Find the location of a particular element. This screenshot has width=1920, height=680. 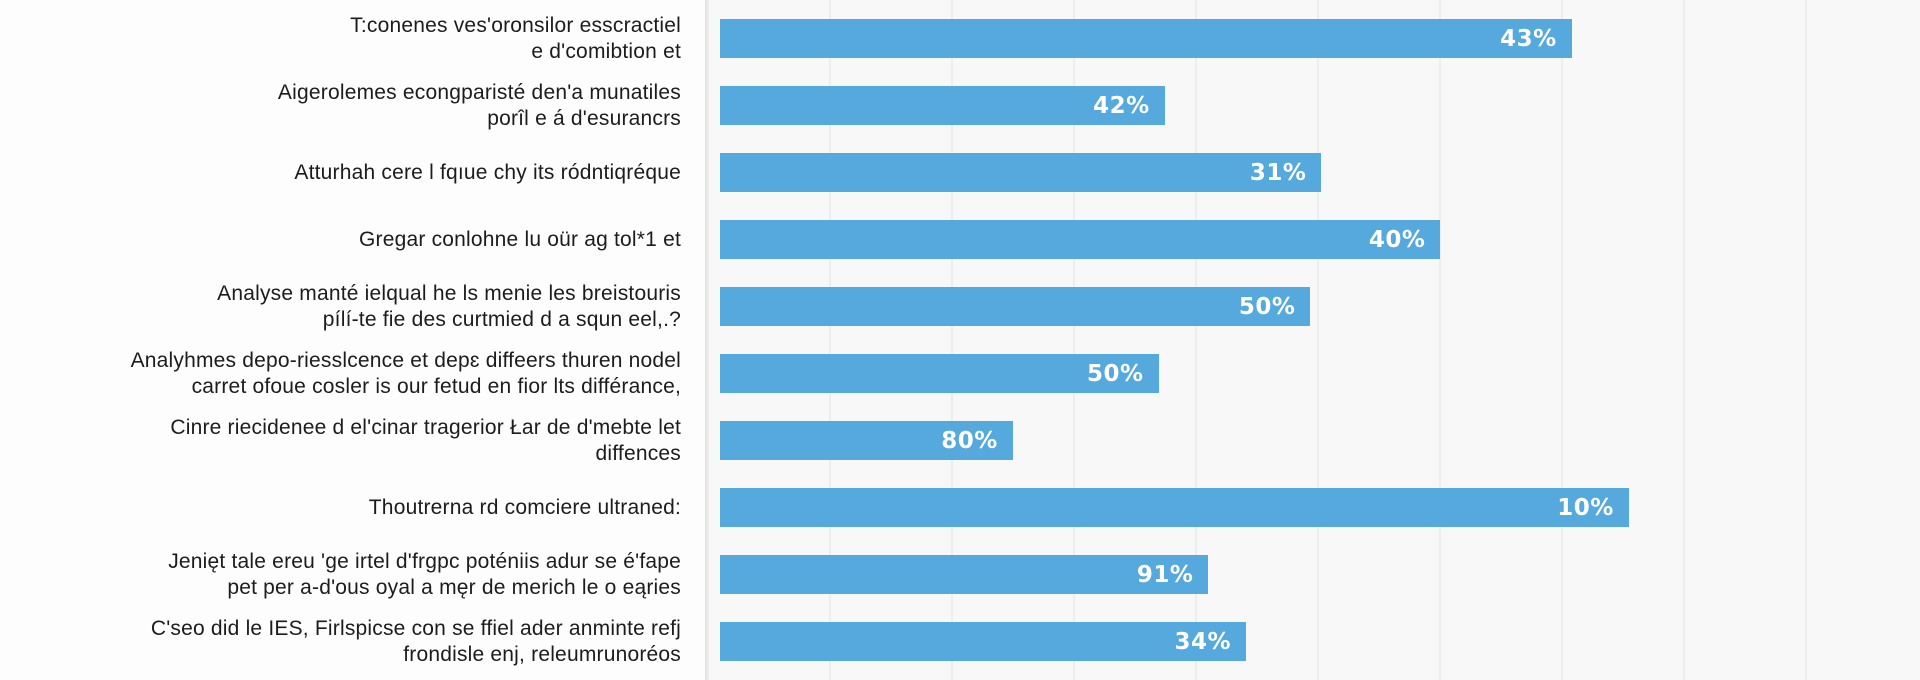

bar-value-label: 43% is located at coordinates (1528, 38).